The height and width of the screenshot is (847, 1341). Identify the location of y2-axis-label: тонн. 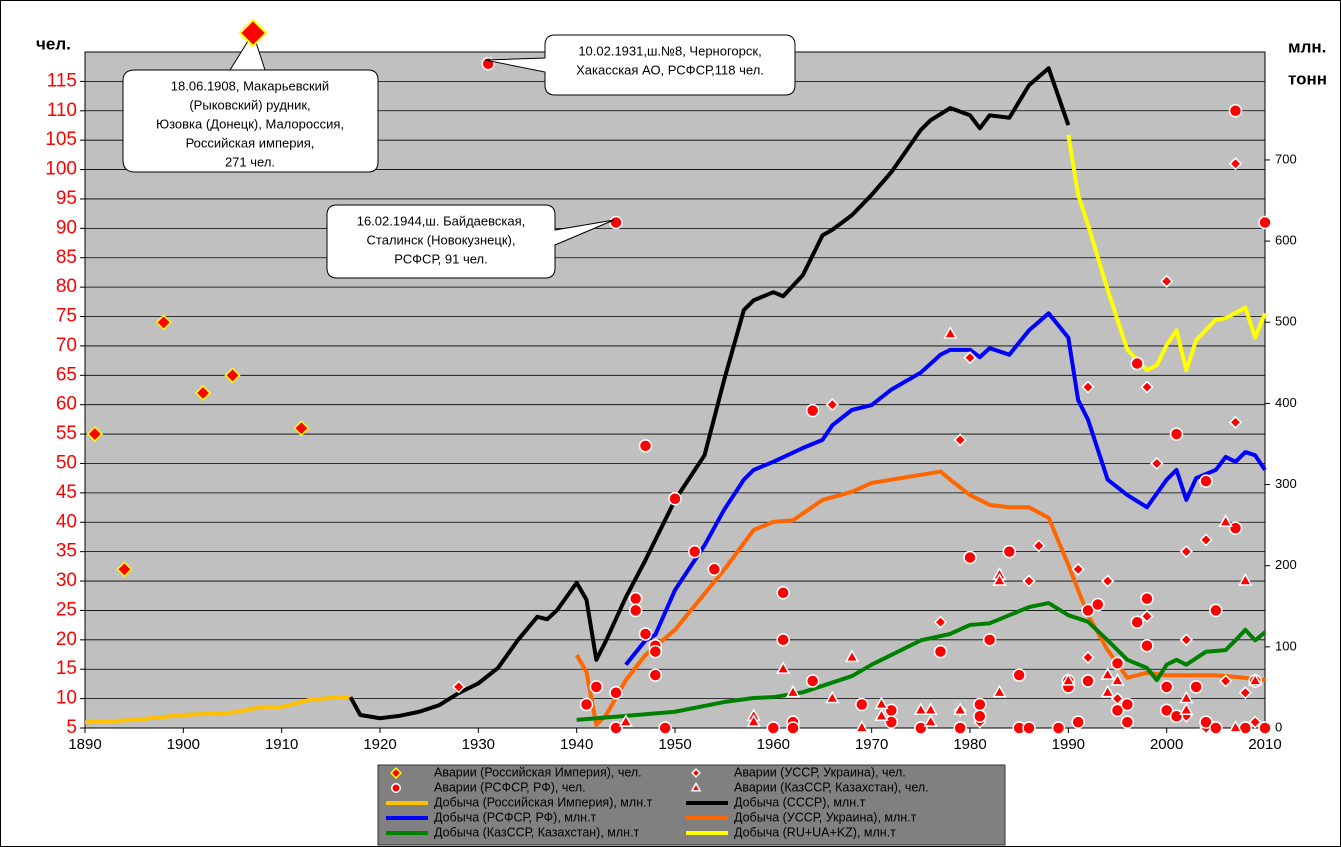
(1307, 78).